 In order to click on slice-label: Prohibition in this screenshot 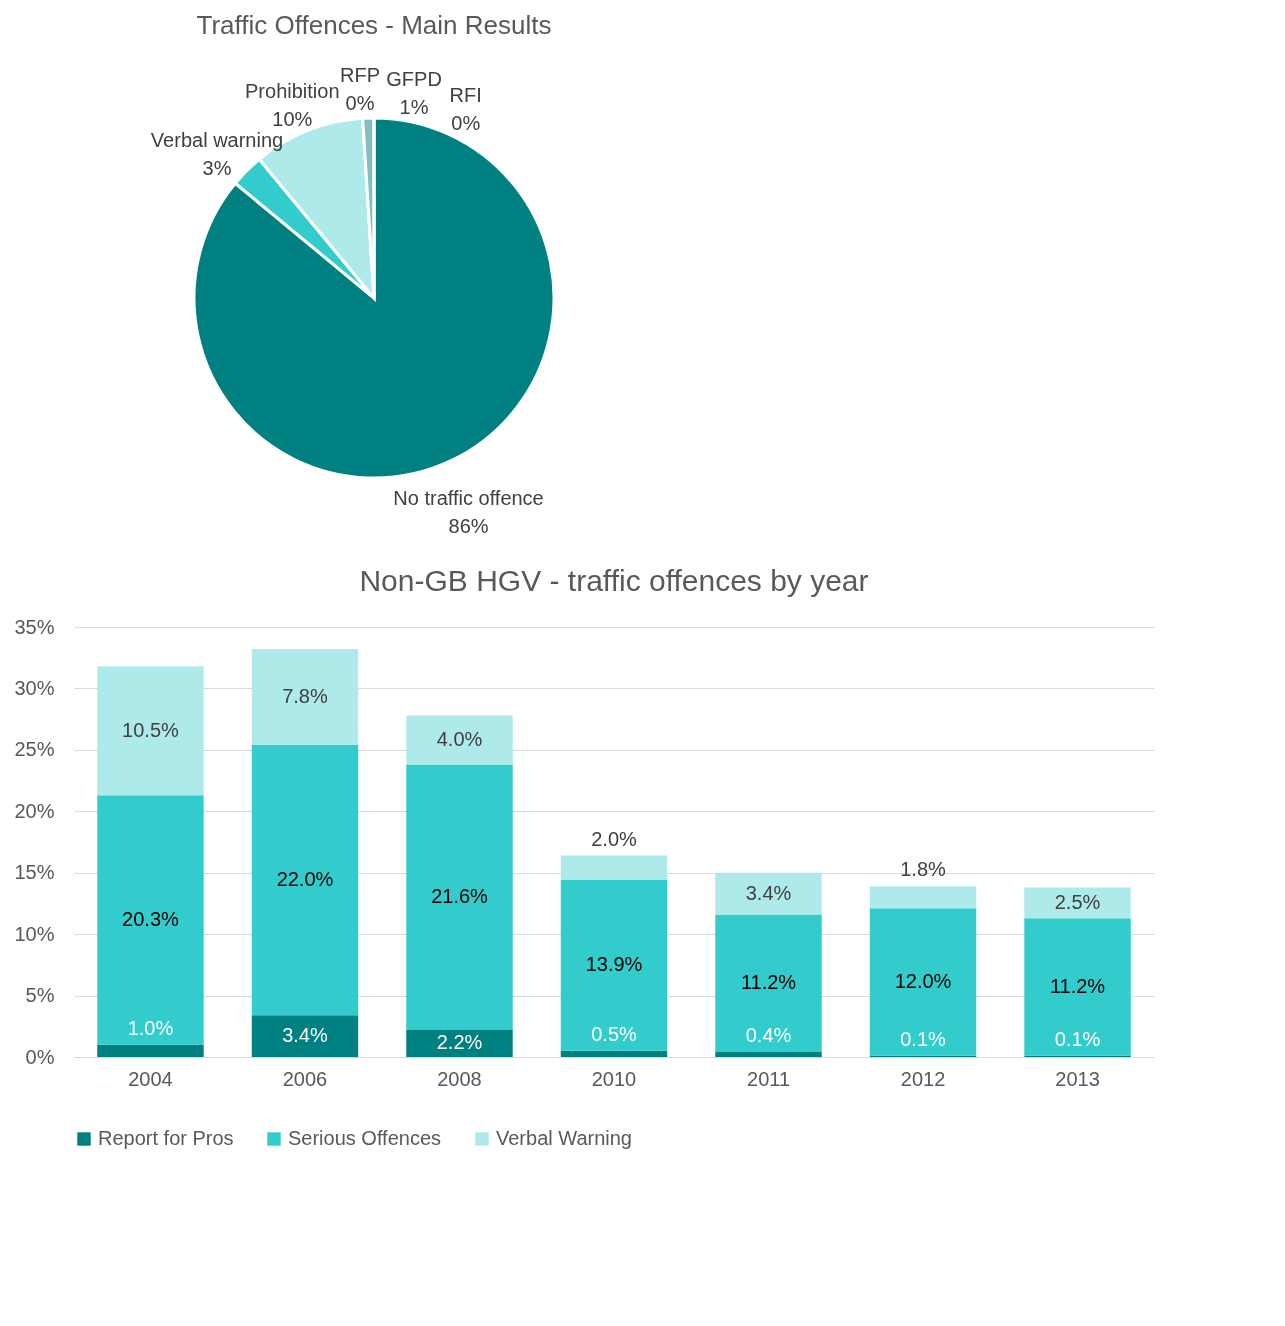, I will do `click(292, 90)`.